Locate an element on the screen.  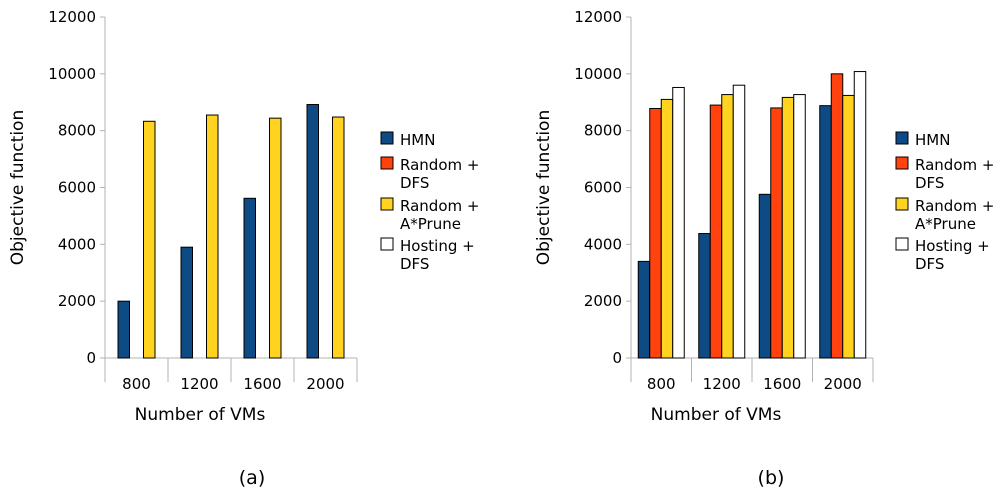
figure-caption: (a) is located at coordinates (252, 478).